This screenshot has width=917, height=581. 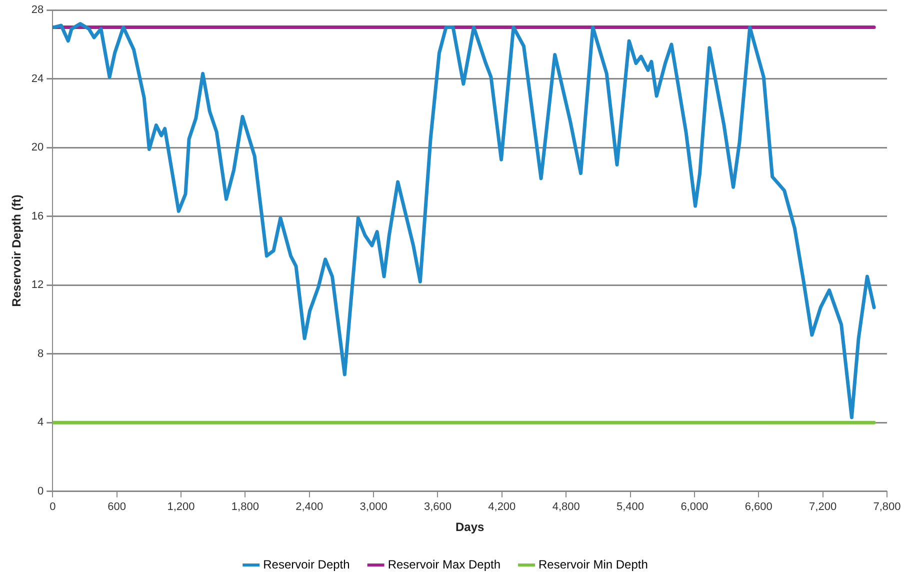 What do you see at coordinates (694, 507) in the screenshot?
I see `x-tick-label: 6,000` at bounding box center [694, 507].